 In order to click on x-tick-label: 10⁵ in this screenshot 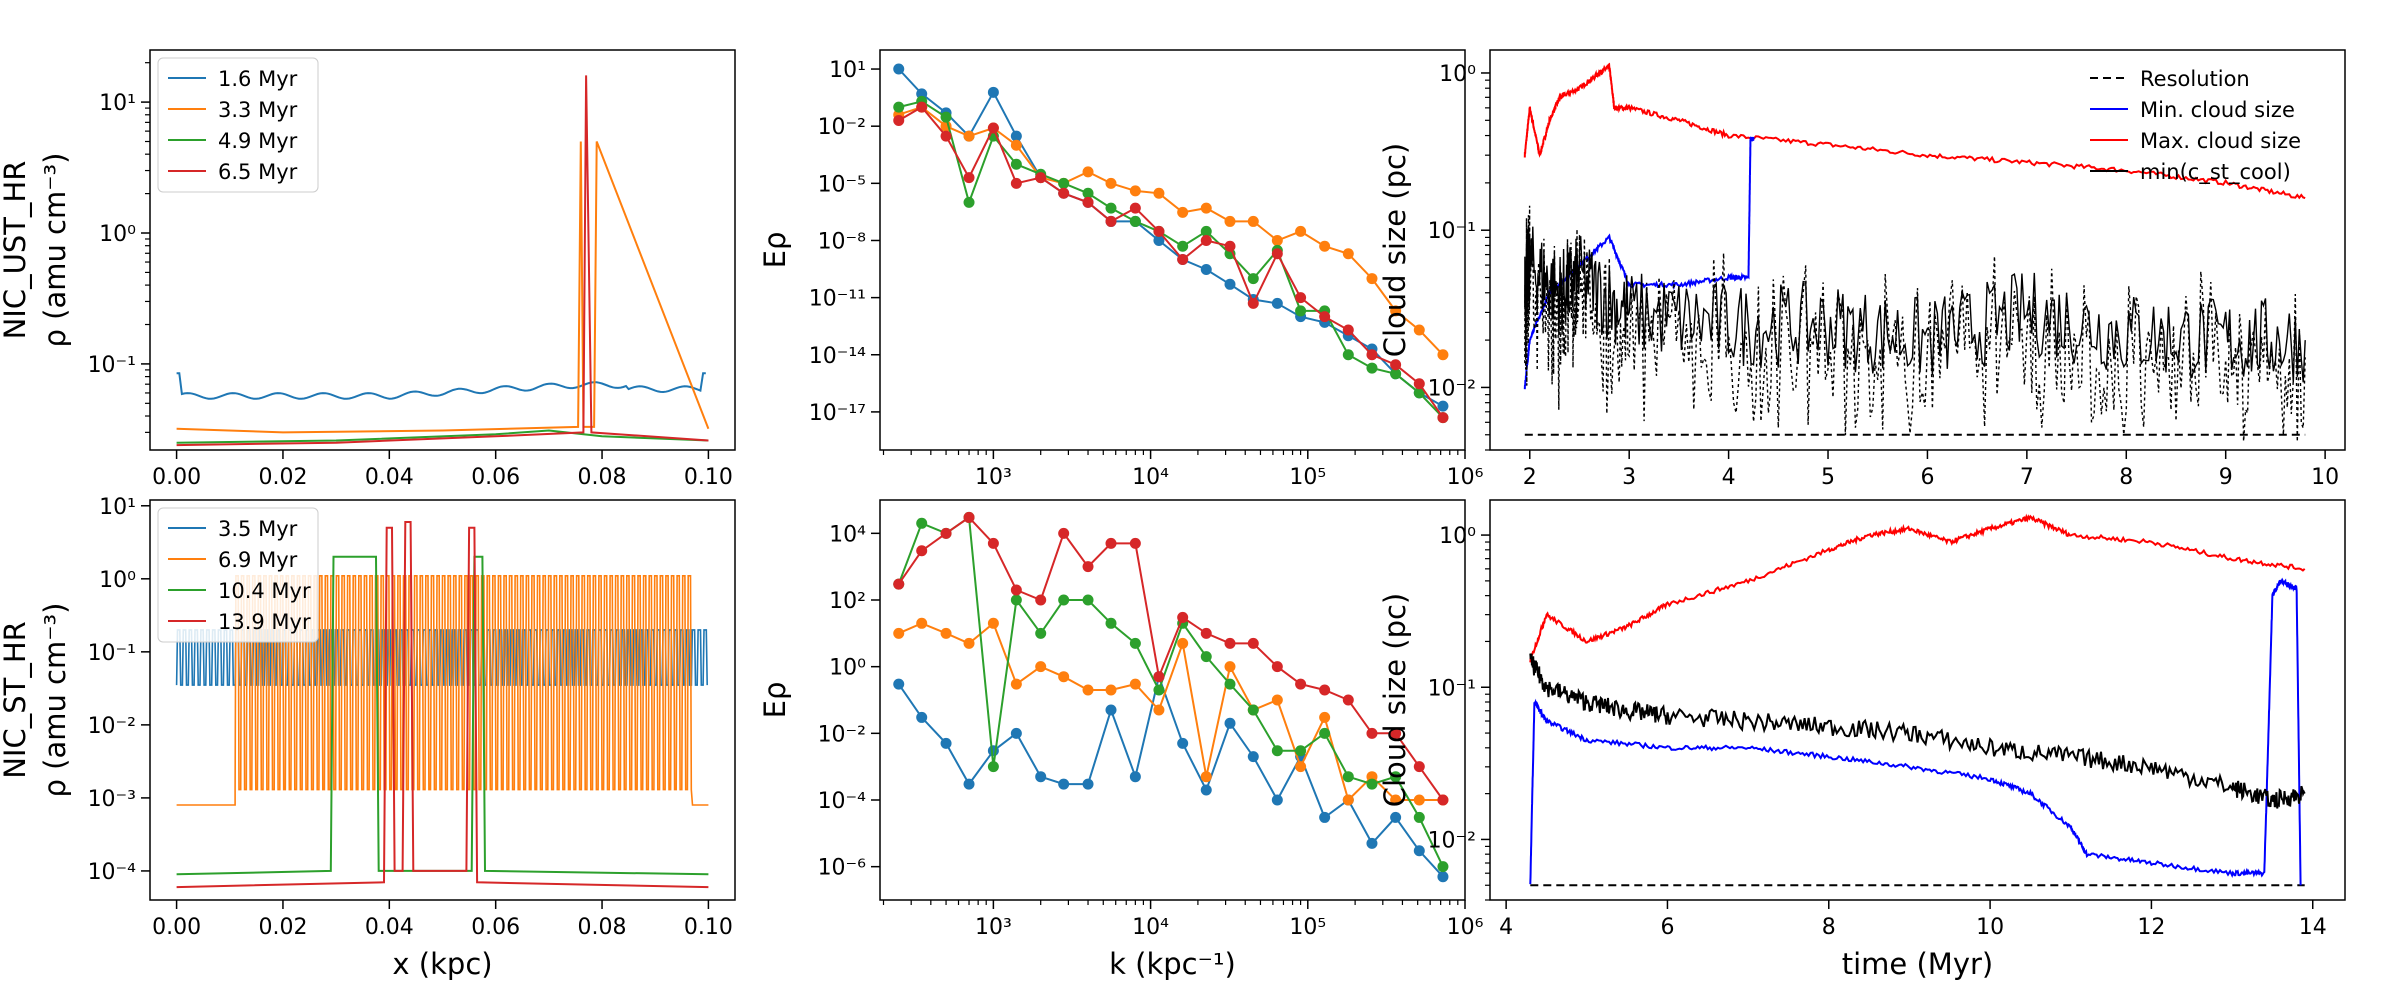, I will do `click(1307, 927)`.